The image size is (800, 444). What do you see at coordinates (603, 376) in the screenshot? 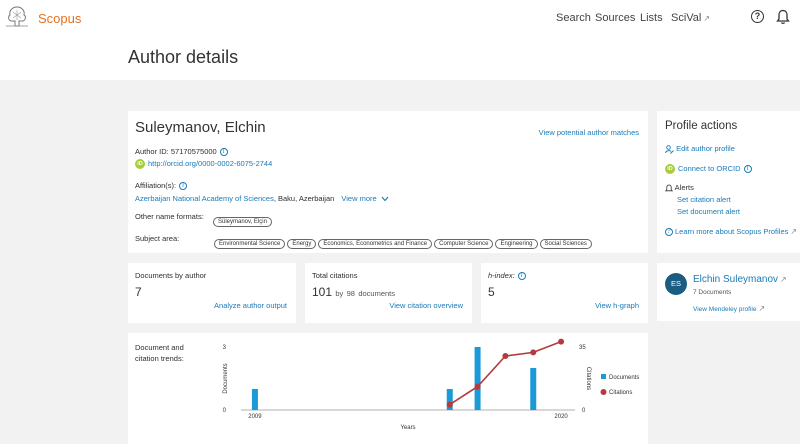
I see `legend-documents-swatch` at bounding box center [603, 376].